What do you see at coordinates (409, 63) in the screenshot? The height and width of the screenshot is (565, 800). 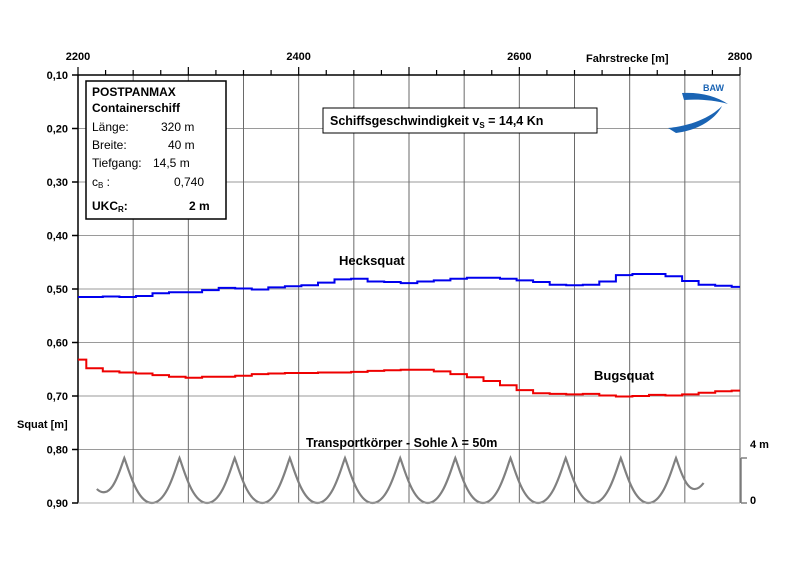 I see `x-axis-ticks: 2200 2400 2600 2800` at bounding box center [409, 63].